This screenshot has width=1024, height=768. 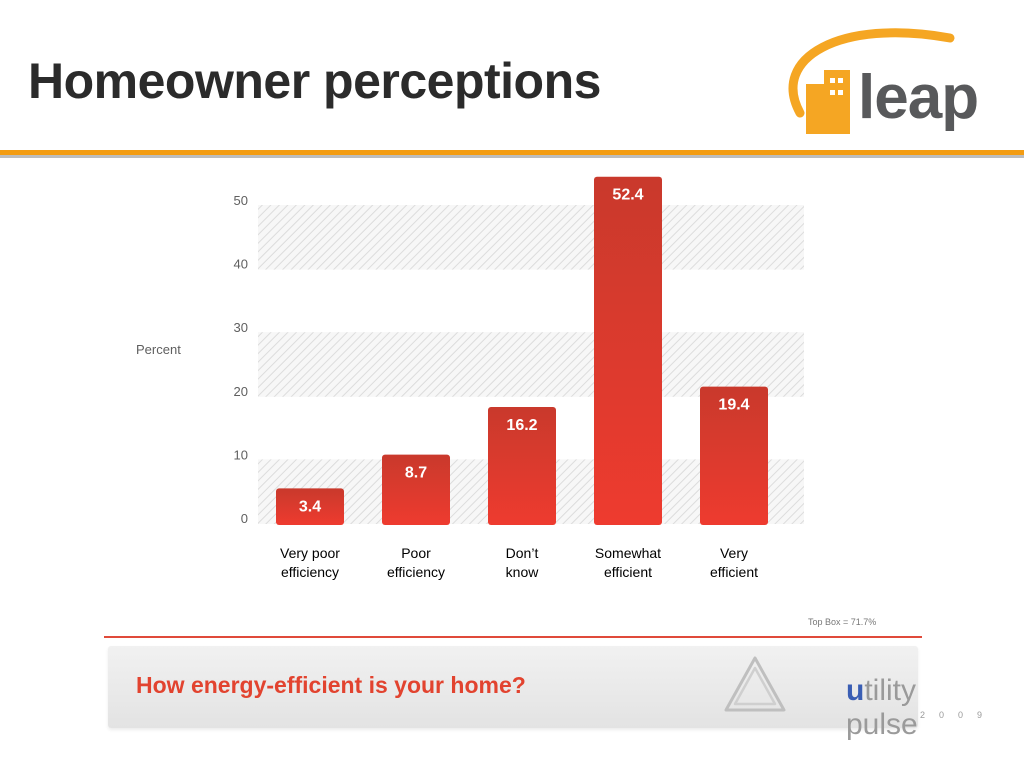 What do you see at coordinates (734, 563) in the screenshot?
I see `x-category-label: Very efficient` at bounding box center [734, 563].